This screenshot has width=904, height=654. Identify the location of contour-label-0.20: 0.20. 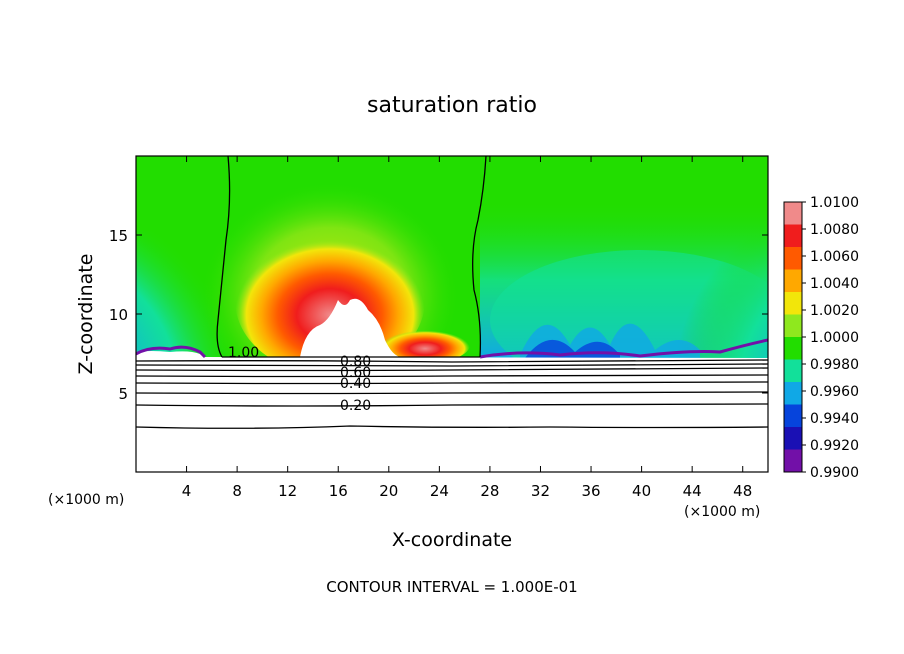
(355, 406).